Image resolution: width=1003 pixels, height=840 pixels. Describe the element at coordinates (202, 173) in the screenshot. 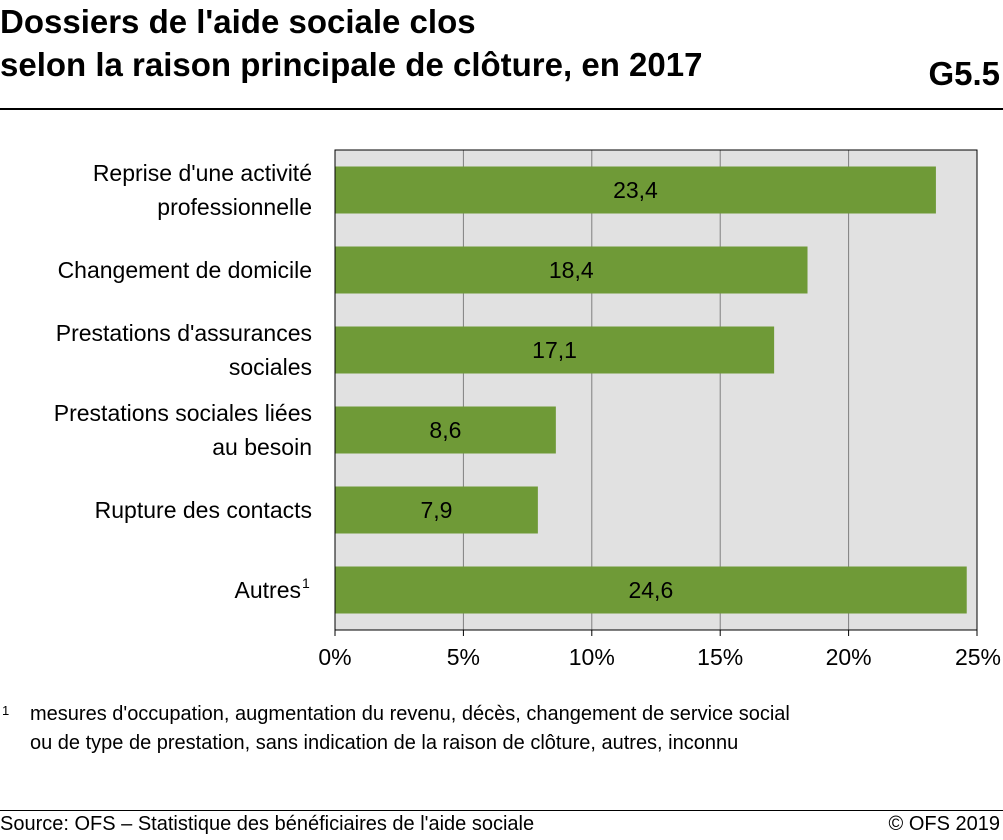

I see `category-label-0-0: Reprise d'une activité` at that location.